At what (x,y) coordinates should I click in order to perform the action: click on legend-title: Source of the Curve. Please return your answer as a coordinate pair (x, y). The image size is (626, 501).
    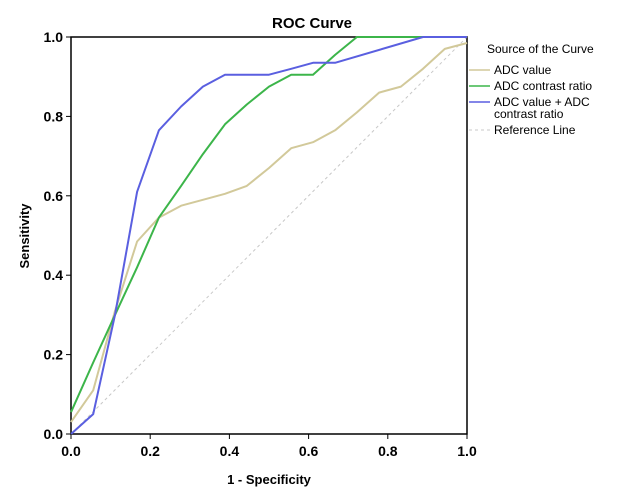
    Looking at the image, I should click on (540, 49).